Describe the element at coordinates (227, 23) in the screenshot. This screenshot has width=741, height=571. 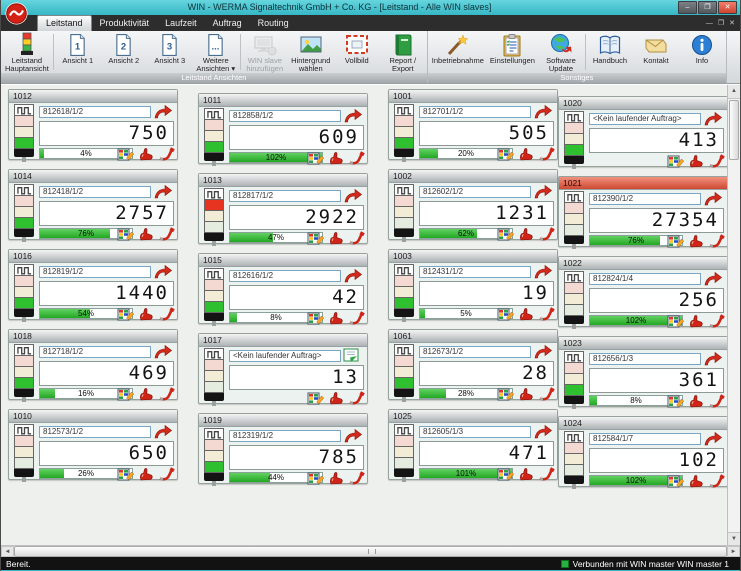
I see `tab-auftrag: Auftrag` at that location.